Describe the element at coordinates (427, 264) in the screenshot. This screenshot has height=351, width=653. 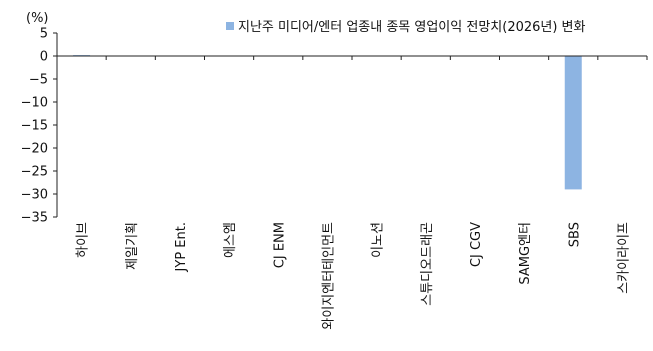
I see `x-tick-label: 스튜디오드래곤` at that location.